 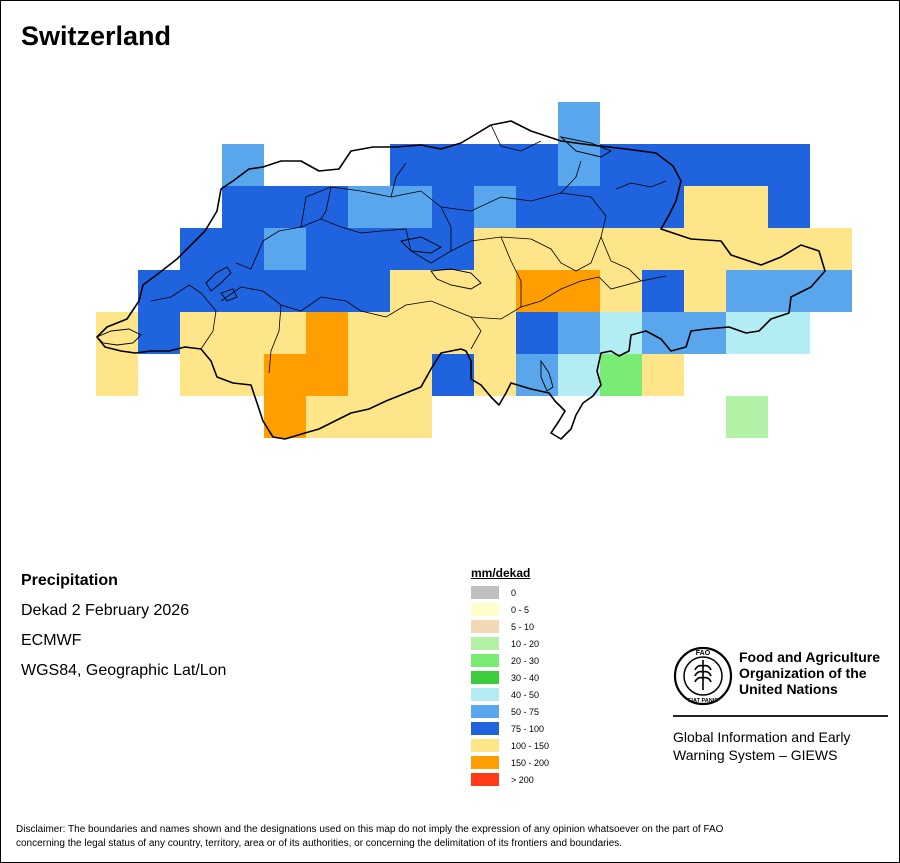 What do you see at coordinates (510, 592) in the screenshot?
I see `legend-item: 0` at bounding box center [510, 592].